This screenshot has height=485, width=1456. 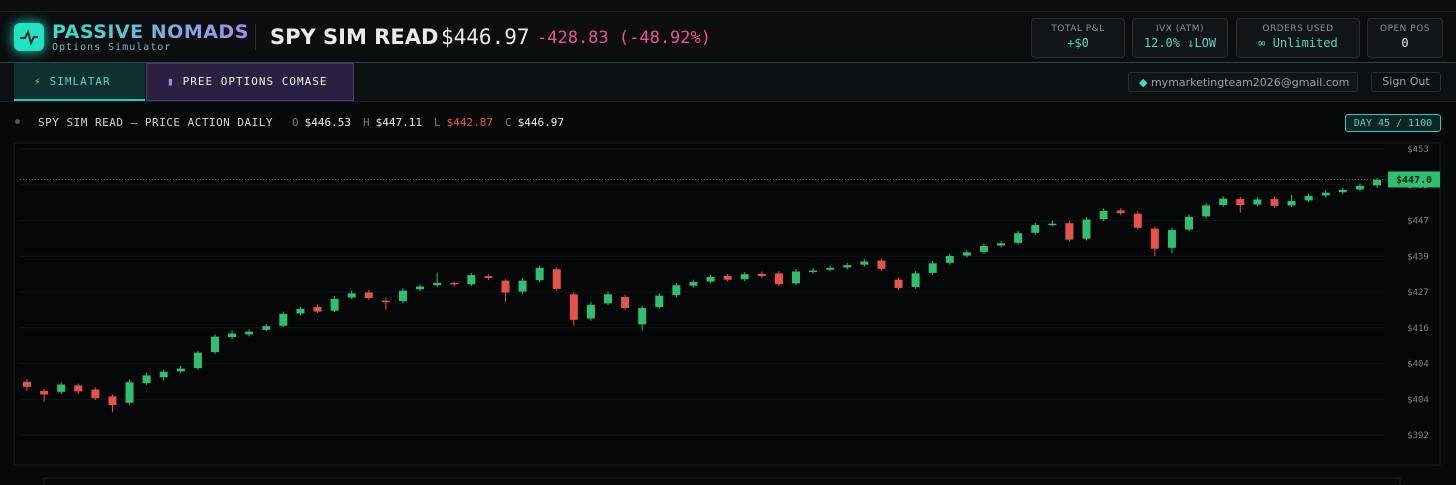 I want to click on price-tag-label: $447.0, so click(x=1414, y=180).